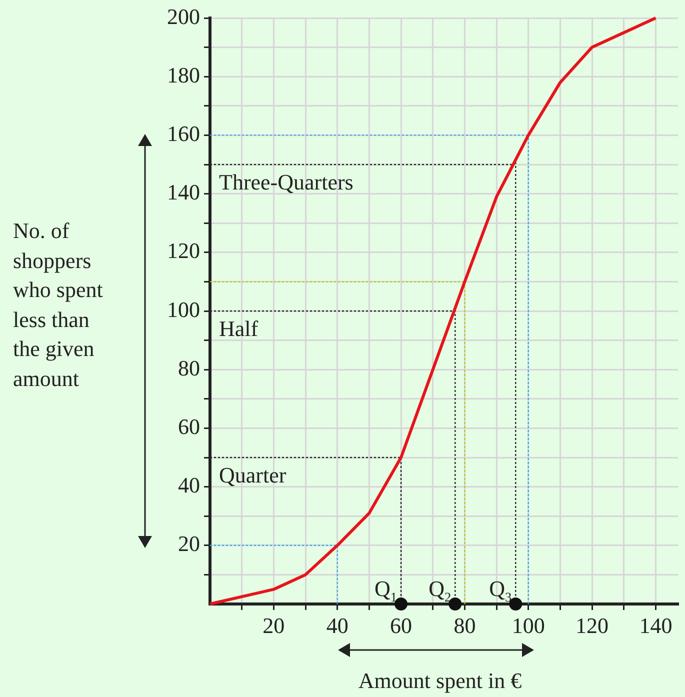 Image resolution: width=685 pixels, height=697 pixels. Describe the element at coordinates (58, 304) in the screenshot. I see `y-axis-title: No. of shoppers who spent less than the given amount` at that location.